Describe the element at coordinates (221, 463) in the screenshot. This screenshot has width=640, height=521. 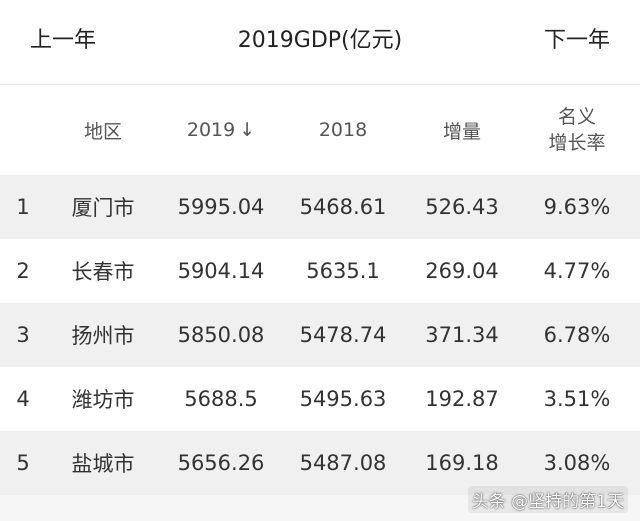
I see `gdp-2019-cell: 5656.26` at that location.